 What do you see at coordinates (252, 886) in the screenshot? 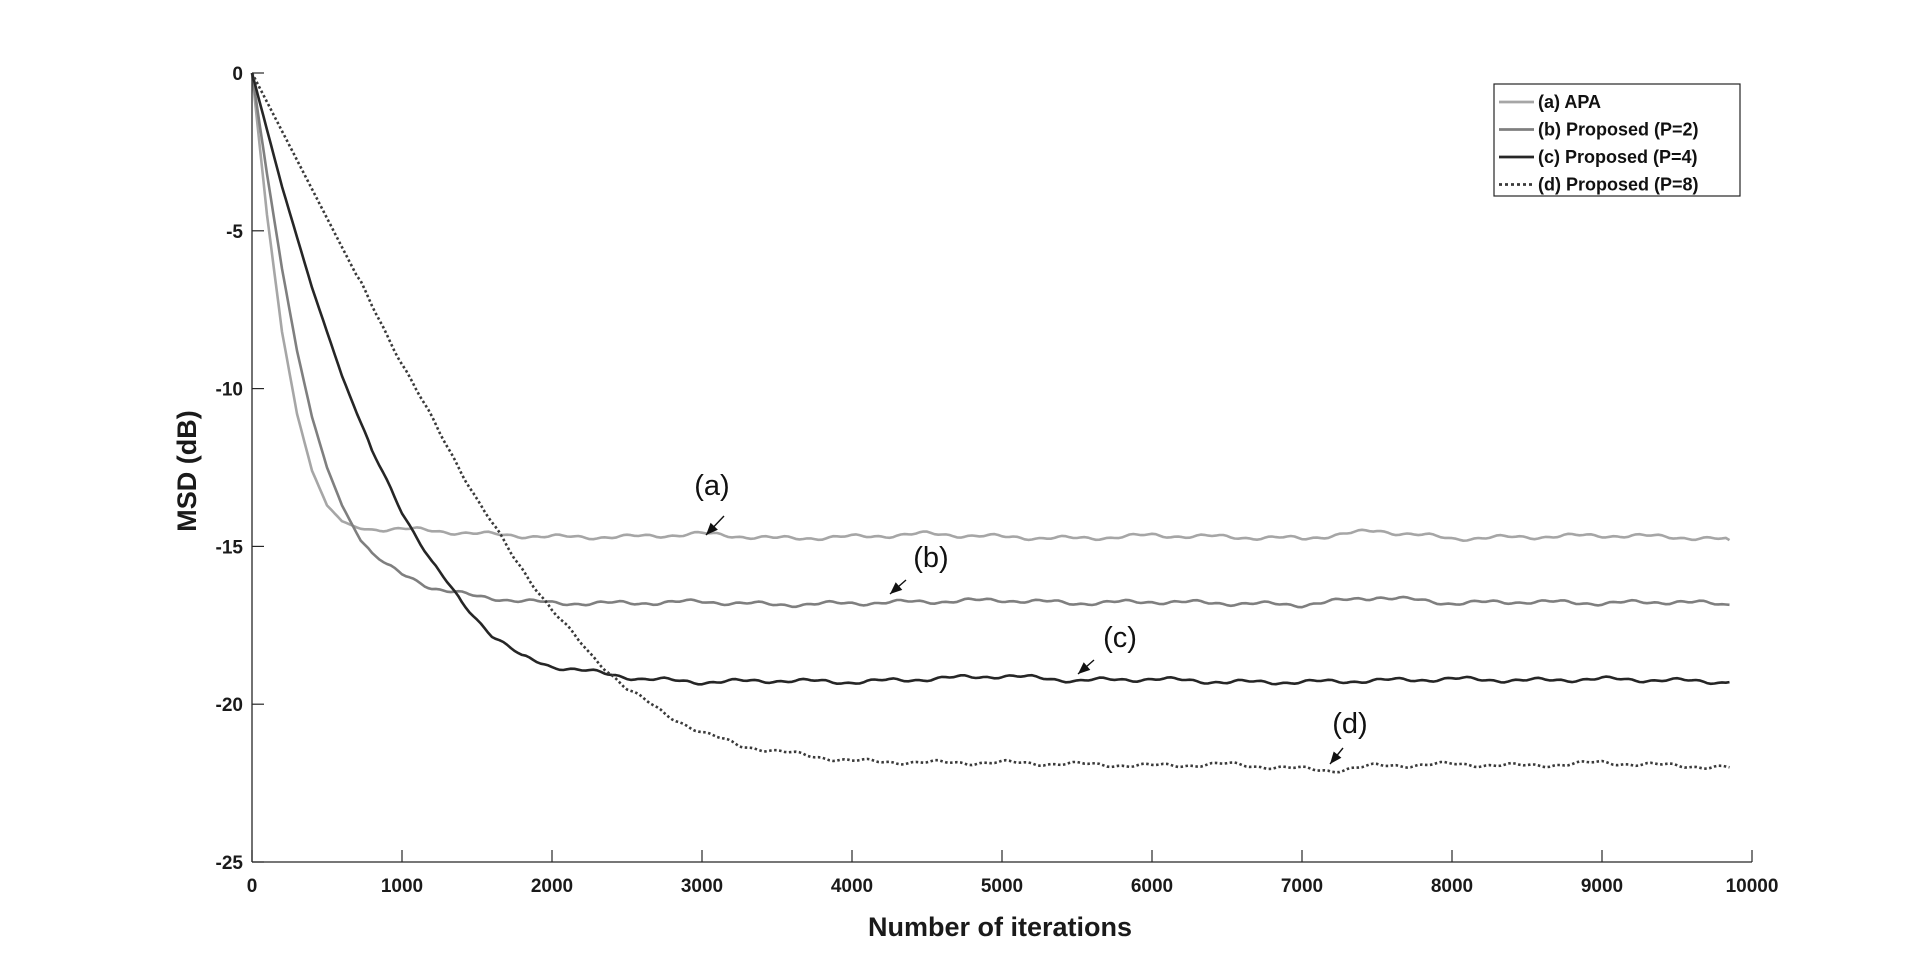
I see `x-tick-label: 0` at bounding box center [252, 886].